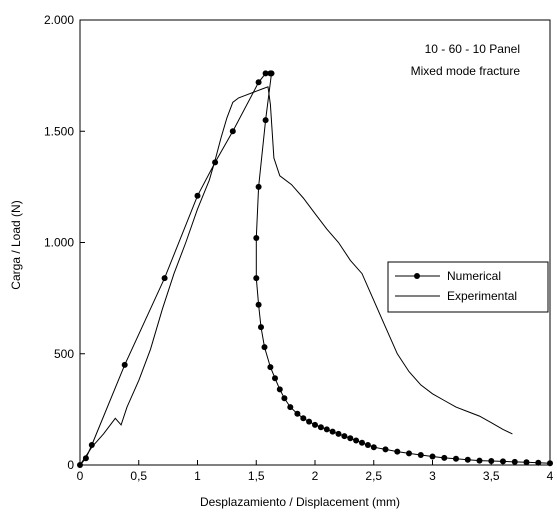  What do you see at coordinates (466, 71) in the screenshot?
I see `annotation-fracture: Mixed mode fracture` at bounding box center [466, 71].